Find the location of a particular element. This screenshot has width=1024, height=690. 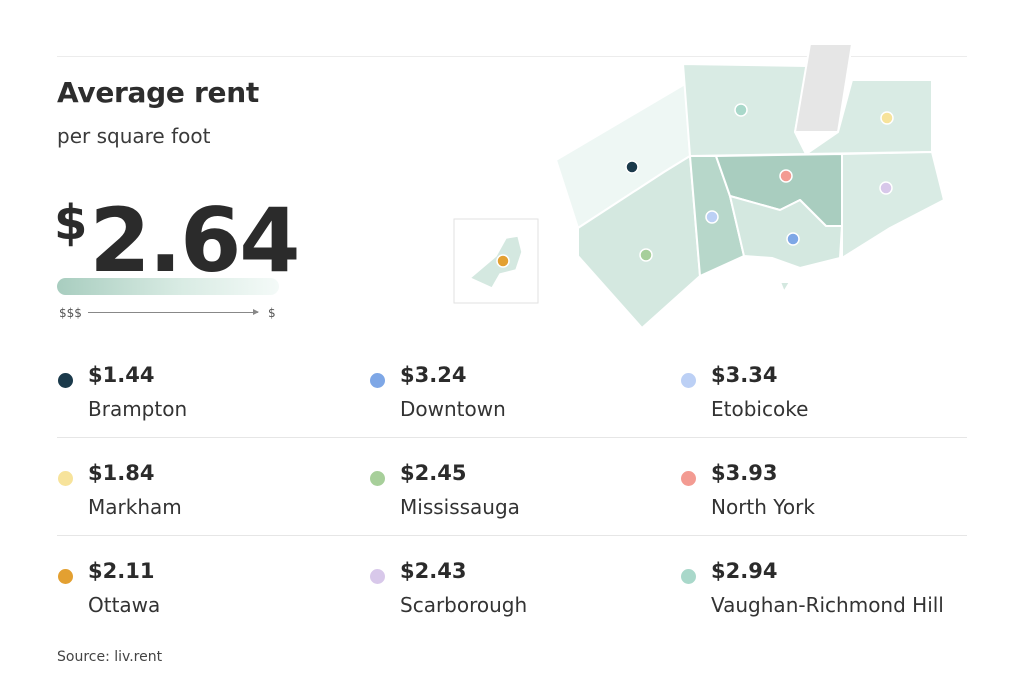

marker-north-york is located at coordinates (786, 176).